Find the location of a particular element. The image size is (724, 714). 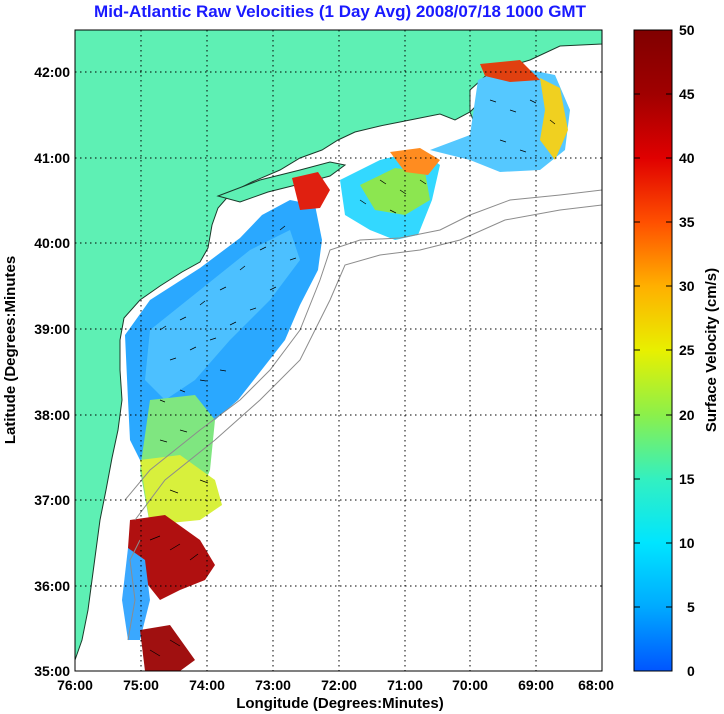

colorbar-tick-label: 50 is located at coordinates (687, 30).